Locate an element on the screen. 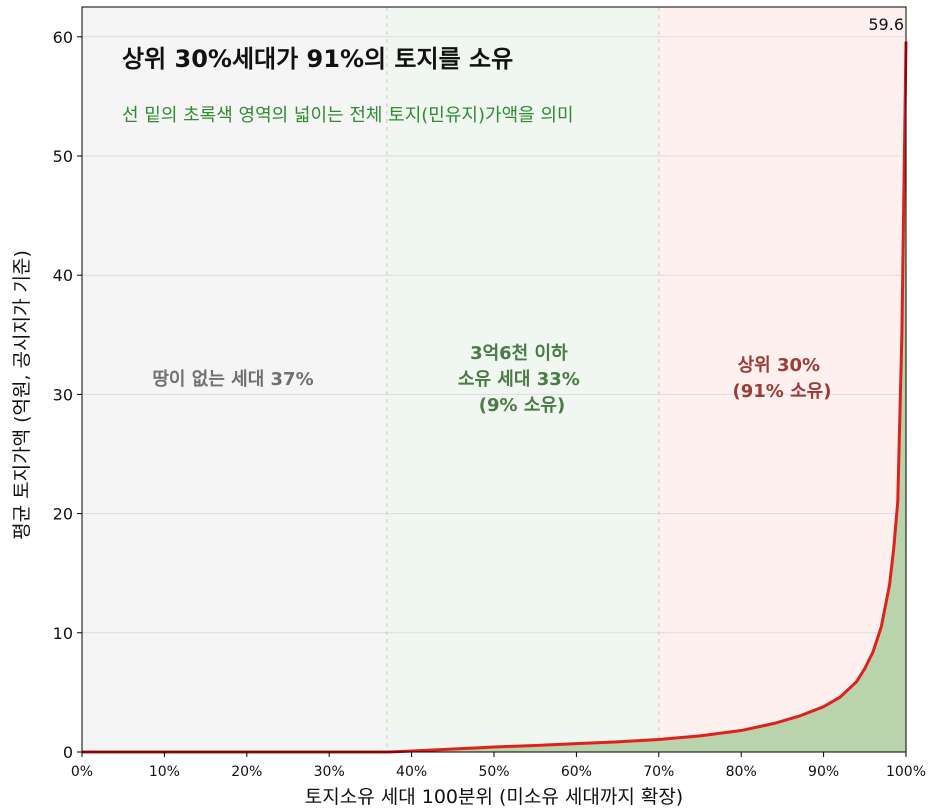 The image size is (933, 811). y-tick-label-40: 40 is located at coordinates (63, 275).